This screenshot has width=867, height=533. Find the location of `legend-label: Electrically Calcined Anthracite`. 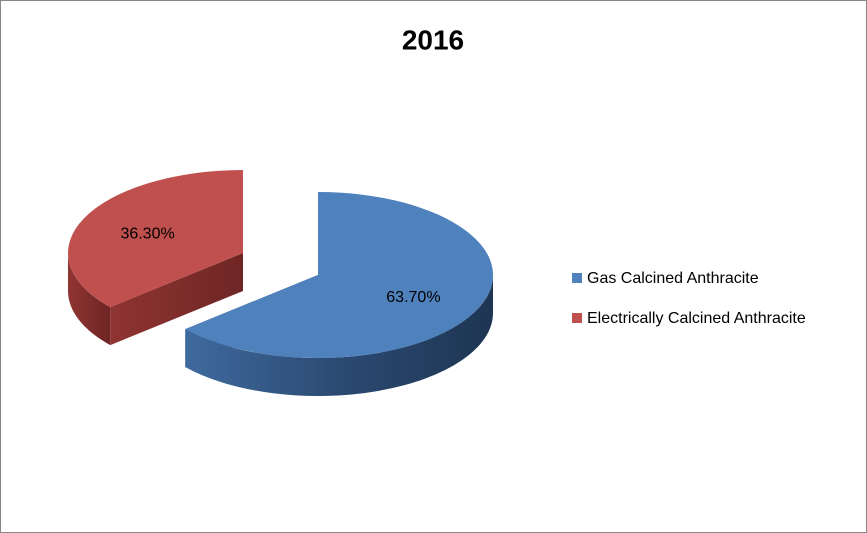

legend-label: Electrically Calcined Anthracite is located at coordinates (696, 318).